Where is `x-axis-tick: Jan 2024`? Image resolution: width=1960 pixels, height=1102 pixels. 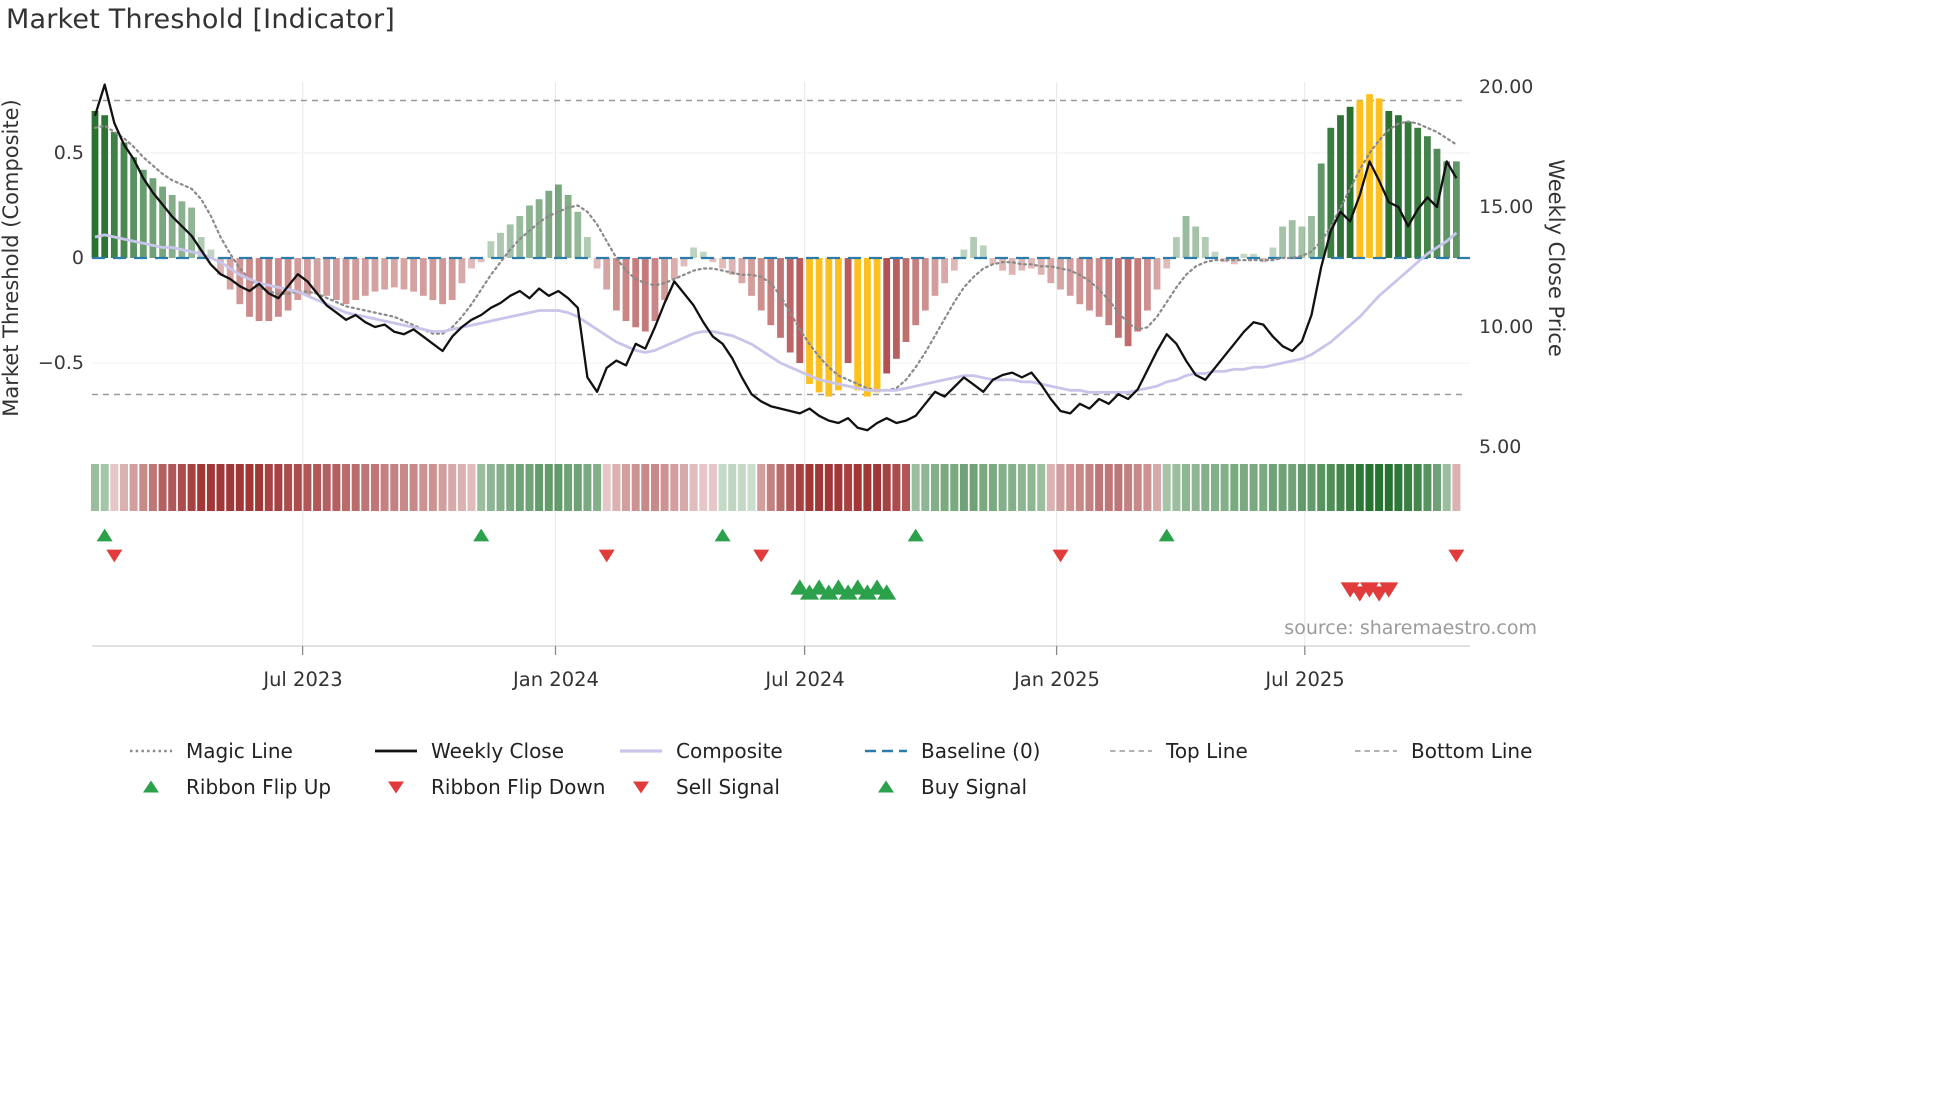
x-axis-tick: Jan 2024 is located at coordinates (555, 679).